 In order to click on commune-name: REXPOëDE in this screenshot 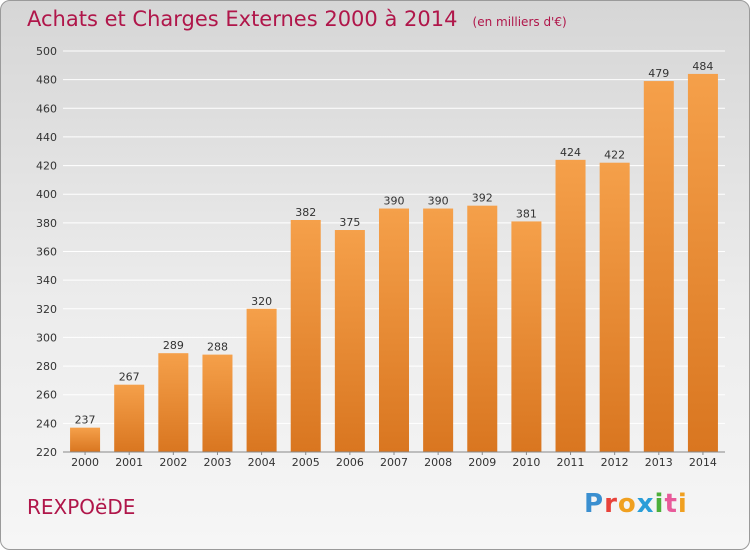, I will do `click(81, 507)`.